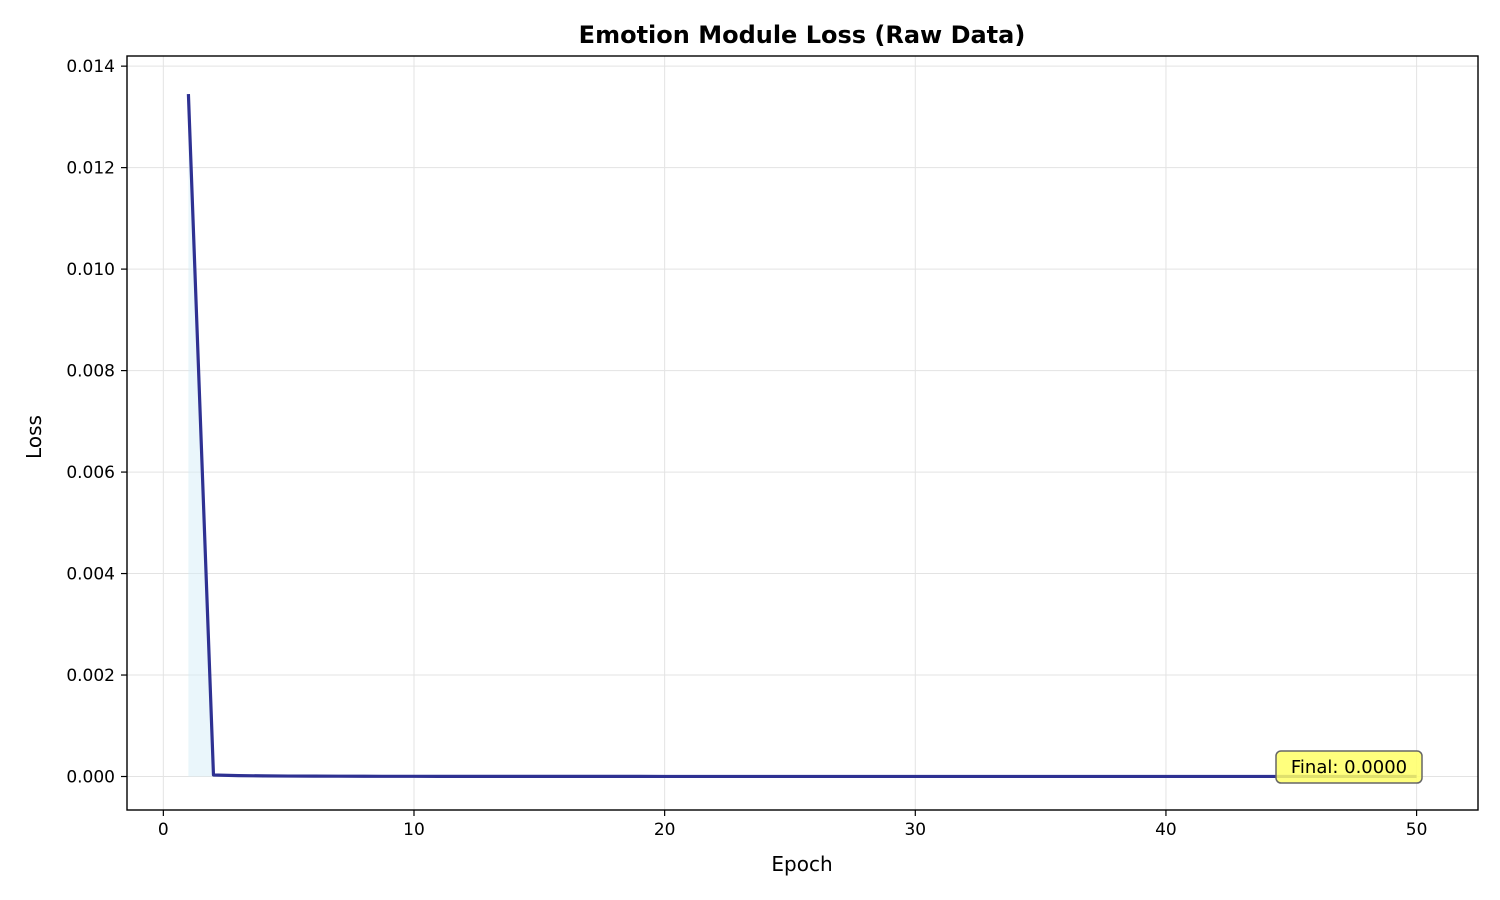 This screenshot has height=900, width=1500. What do you see at coordinates (90, 473) in the screenshot?
I see `y-tick-label: 0.006` at bounding box center [90, 473].